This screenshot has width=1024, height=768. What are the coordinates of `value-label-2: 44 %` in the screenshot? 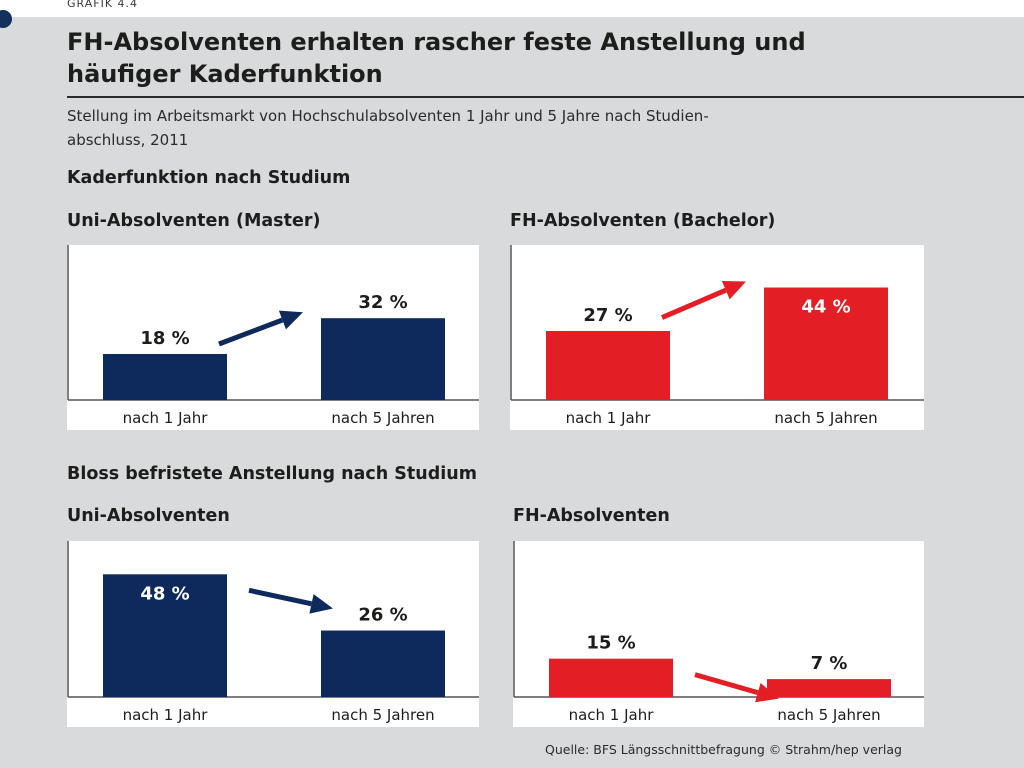 It's located at (825, 307).